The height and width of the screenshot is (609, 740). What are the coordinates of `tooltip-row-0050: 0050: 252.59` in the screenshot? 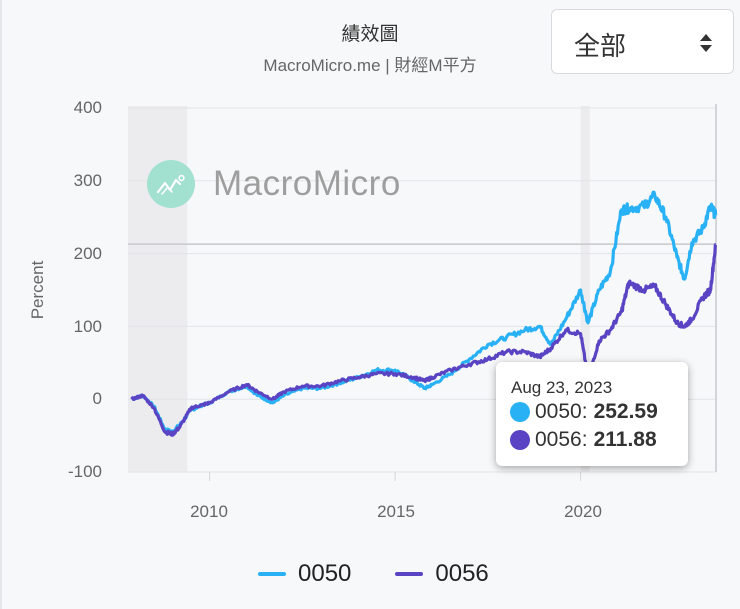 It's located at (584, 412).